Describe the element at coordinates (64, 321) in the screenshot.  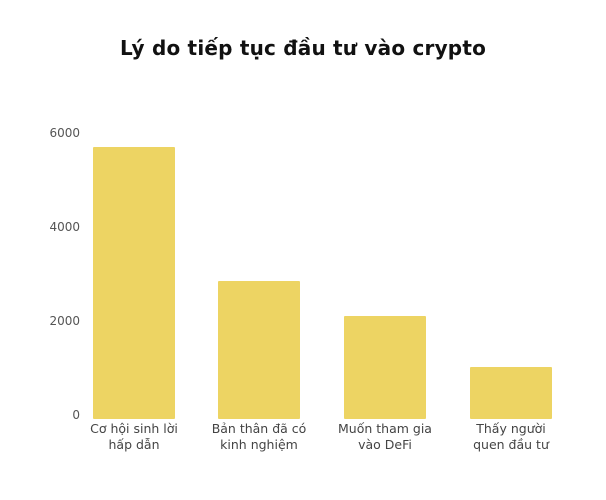
I see `y-tick-2000: 2000` at that location.